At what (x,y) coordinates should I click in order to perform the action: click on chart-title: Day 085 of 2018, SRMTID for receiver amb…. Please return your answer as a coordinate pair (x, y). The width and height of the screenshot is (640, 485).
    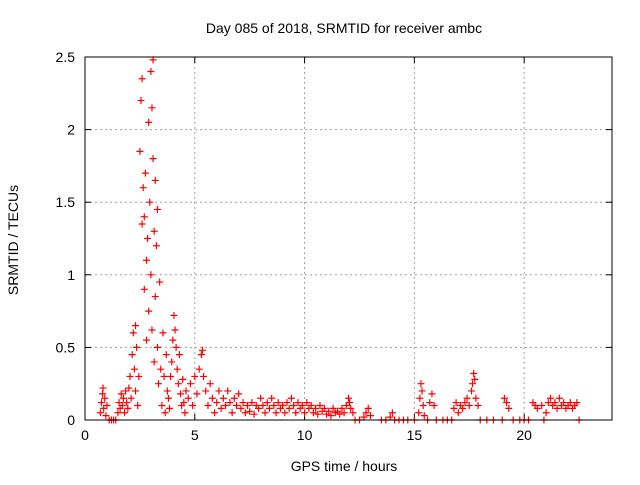
    Looking at the image, I should click on (344, 28).